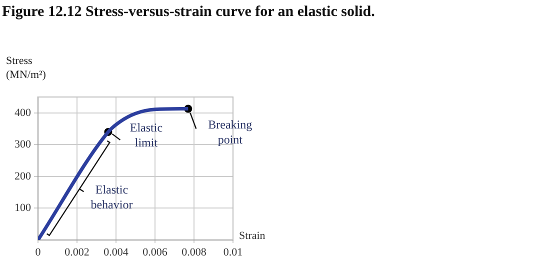 Image resolution: width=534 pixels, height=263 pixels. I want to click on y-axis-title: Stress (MN/m²), so click(26, 68).